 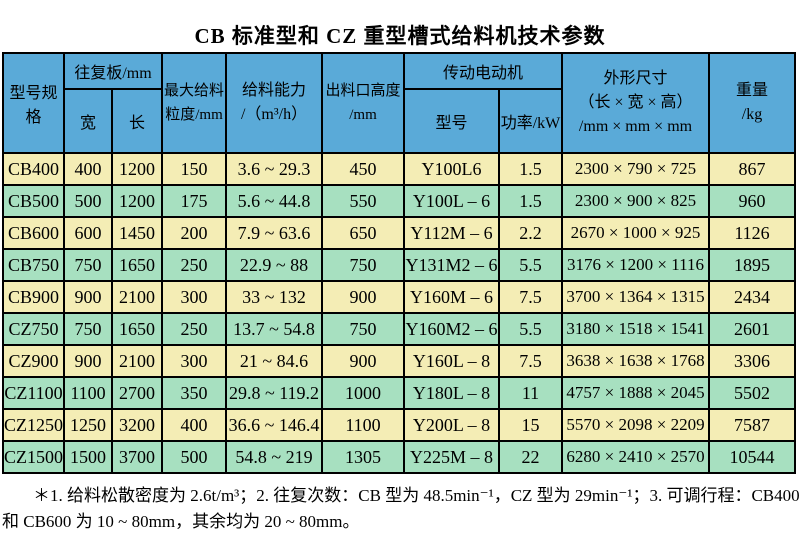 What do you see at coordinates (636, 233) in the screenshot?
I see `cell-dimensions: 2670 × 1000 × 925` at bounding box center [636, 233].